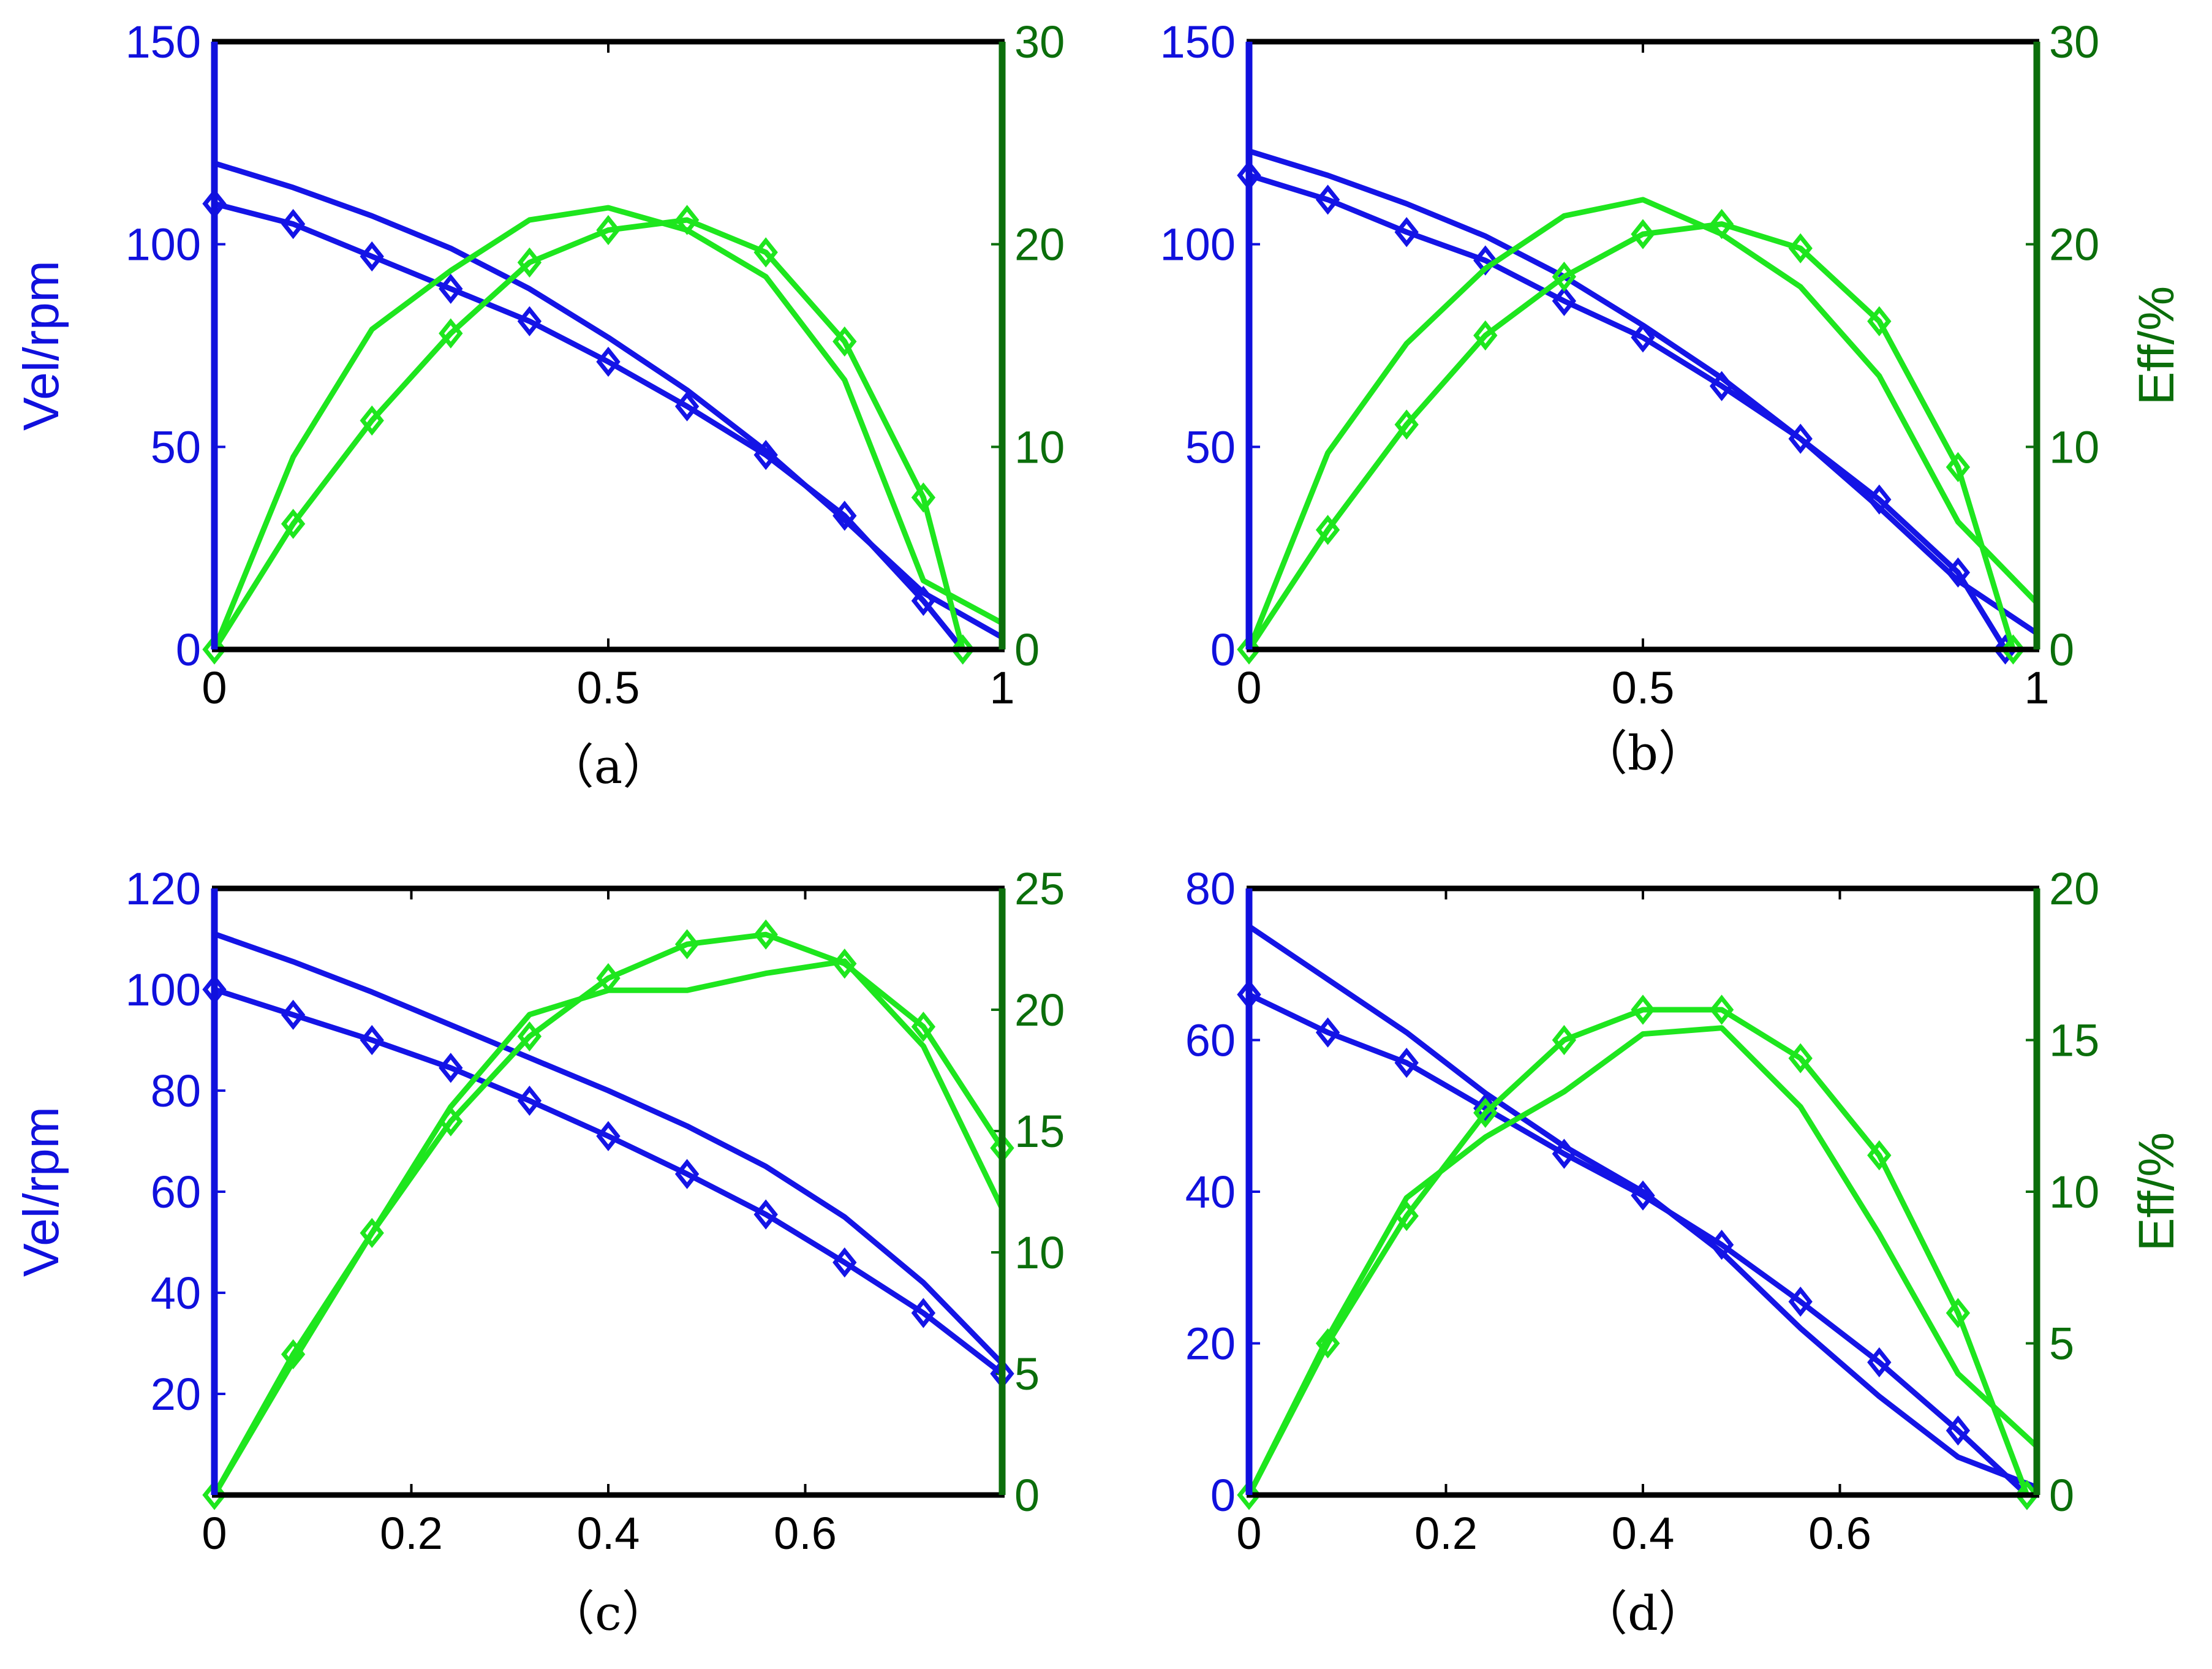  What do you see at coordinates (1643, 754) in the screenshot?
I see `panel-caption: （b）` at bounding box center [1643, 754].